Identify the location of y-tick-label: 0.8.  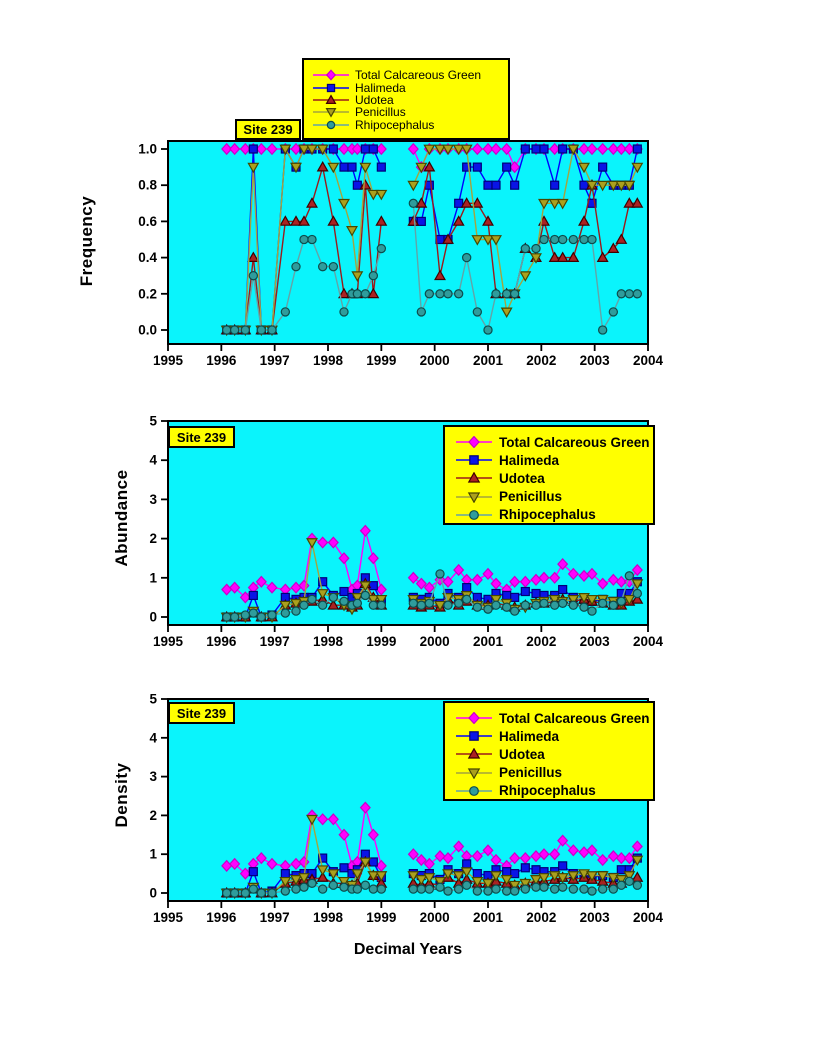
(147, 185).